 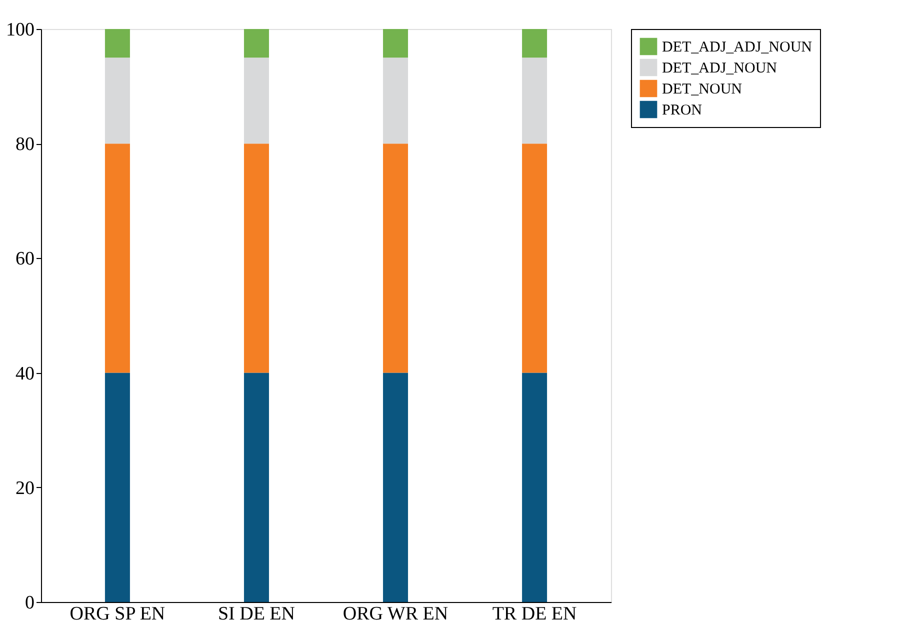 I want to click on y-tick-label: 80, so click(x=25, y=145).